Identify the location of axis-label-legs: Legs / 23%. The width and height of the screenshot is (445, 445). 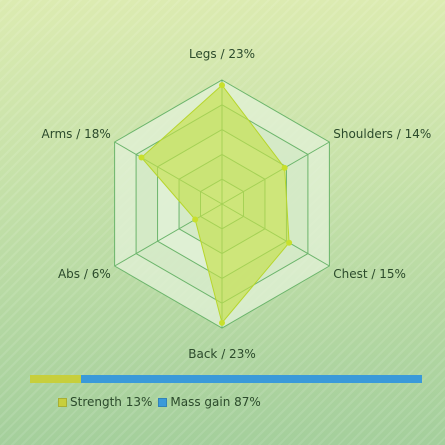
(222, 54).